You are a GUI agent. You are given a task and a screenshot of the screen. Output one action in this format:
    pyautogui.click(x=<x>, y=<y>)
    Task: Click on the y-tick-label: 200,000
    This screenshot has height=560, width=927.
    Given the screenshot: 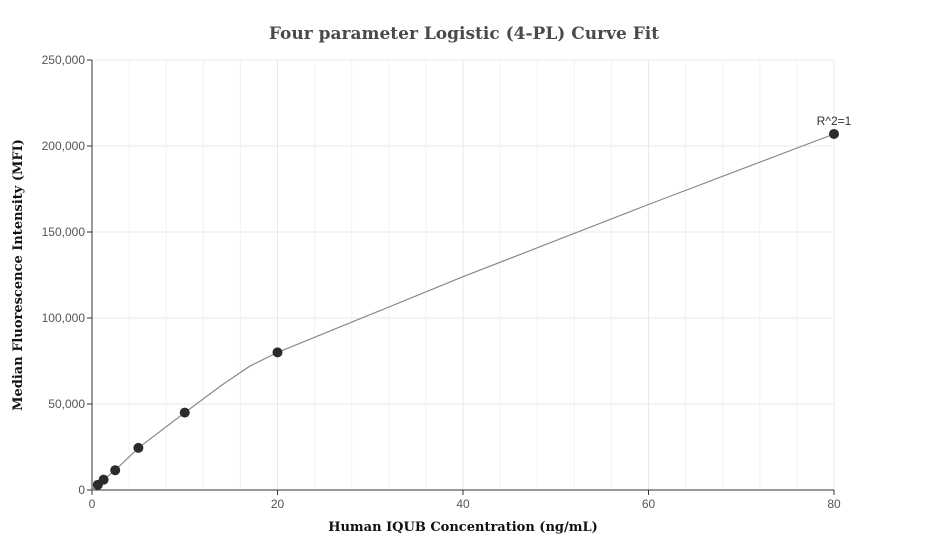 What is the action you would take?
    pyautogui.click(x=64, y=146)
    